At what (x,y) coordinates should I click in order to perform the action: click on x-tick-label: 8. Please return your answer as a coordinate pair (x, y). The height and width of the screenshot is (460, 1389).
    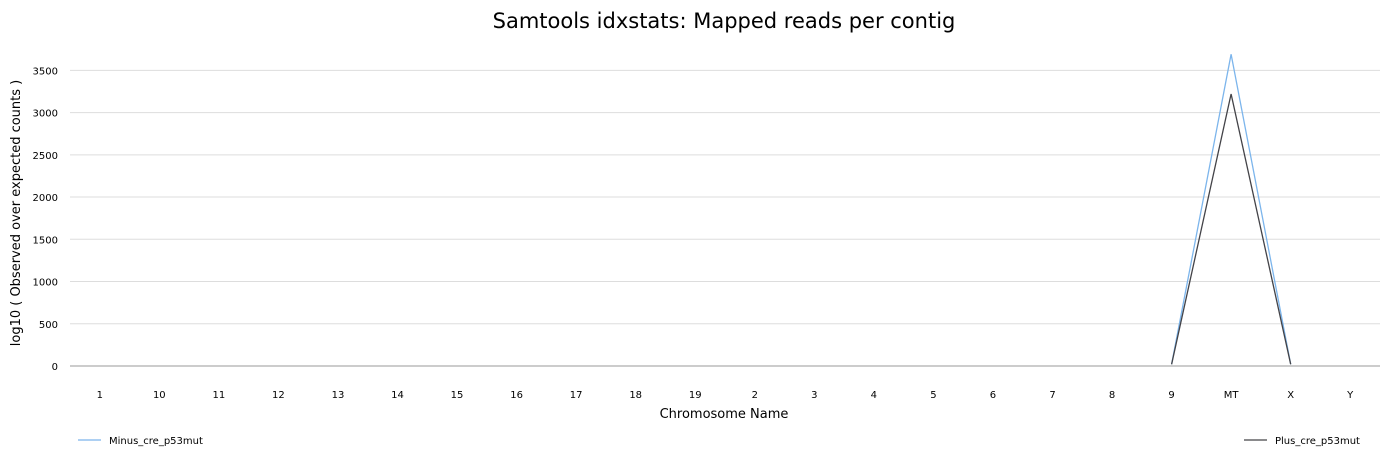
    Looking at the image, I should click on (1112, 395).